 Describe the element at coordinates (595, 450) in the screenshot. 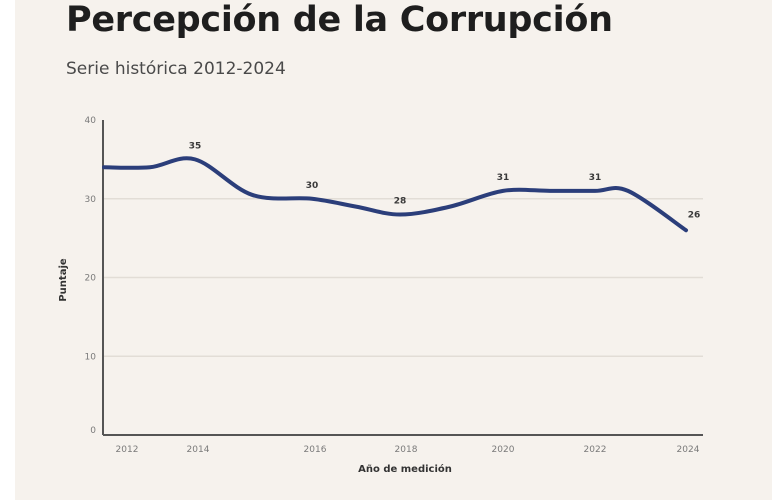

I see `x-tick-label: 2022` at that location.